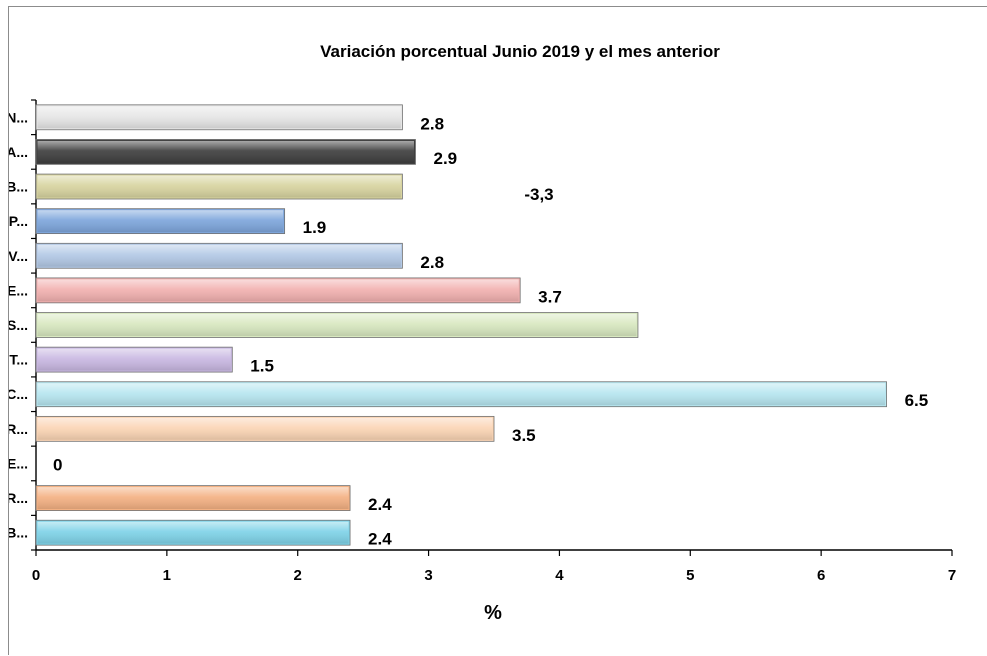 The image size is (987, 656). I want to click on data-label: 1.5, so click(262, 366).